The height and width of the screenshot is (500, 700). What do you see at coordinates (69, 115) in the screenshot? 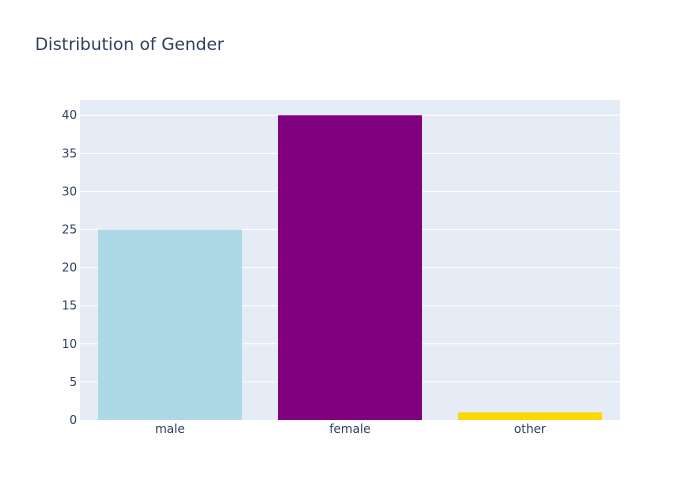
I see `y-tick-label: 40` at bounding box center [69, 115].